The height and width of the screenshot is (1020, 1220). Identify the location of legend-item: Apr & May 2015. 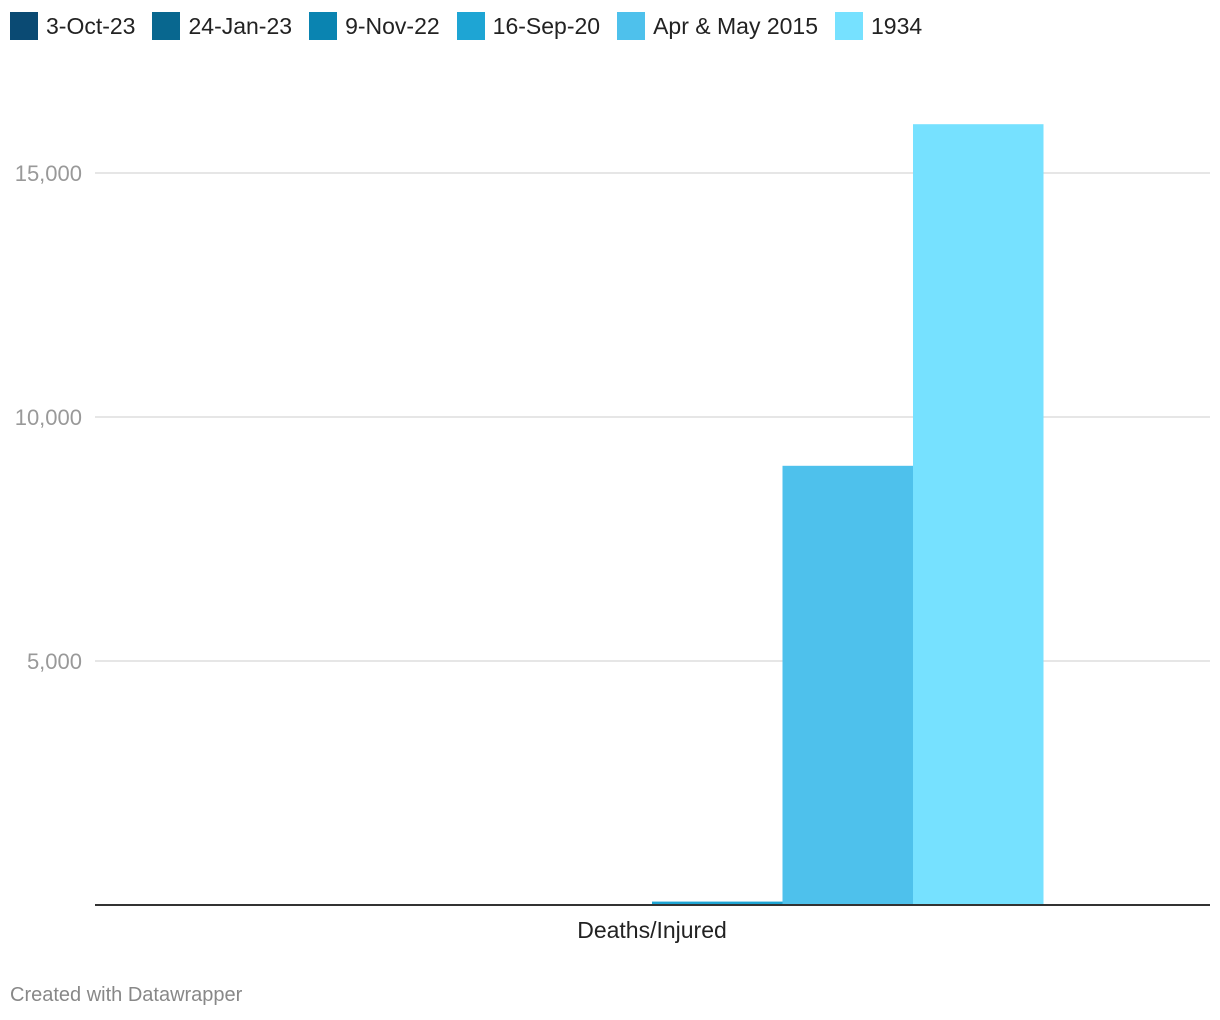
(717, 26).